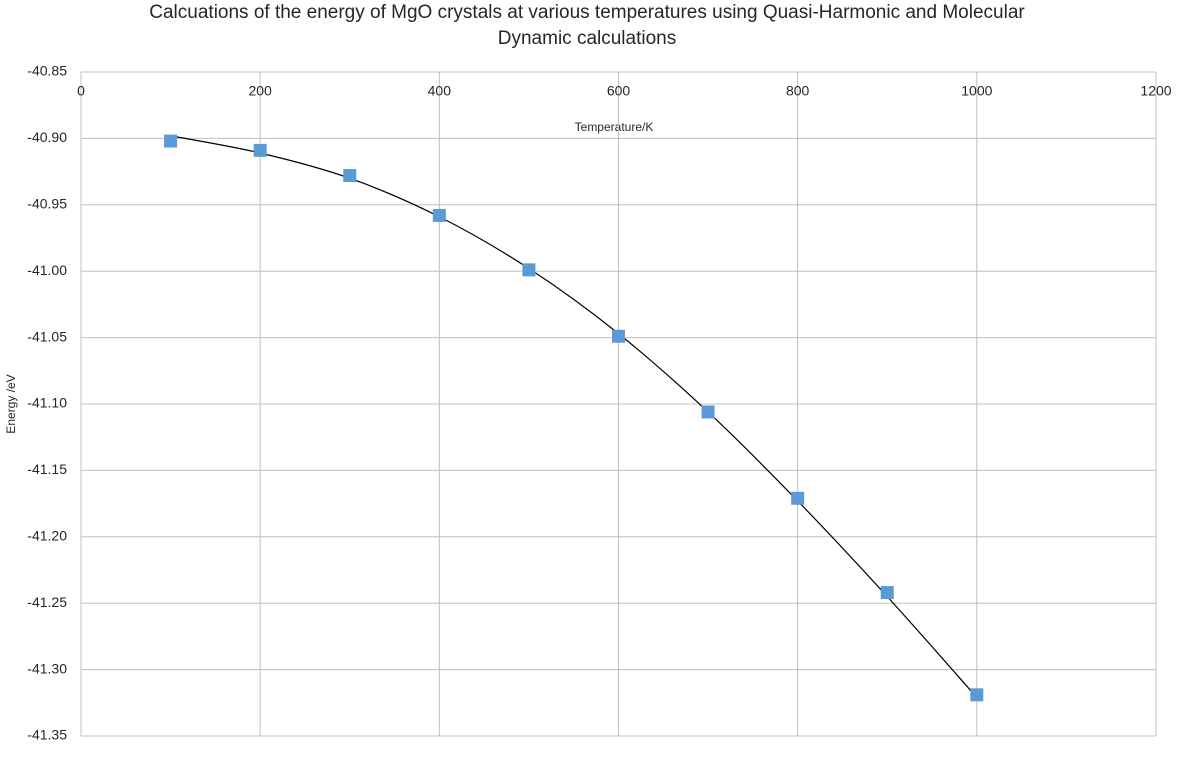 Image resolution: width=1183 pixels, height=757 pixels. What do you see at coordinates (587, 38) in the screenshot?
I see `chart-title: Dynamic calculations` at bounding box center [587, 38].